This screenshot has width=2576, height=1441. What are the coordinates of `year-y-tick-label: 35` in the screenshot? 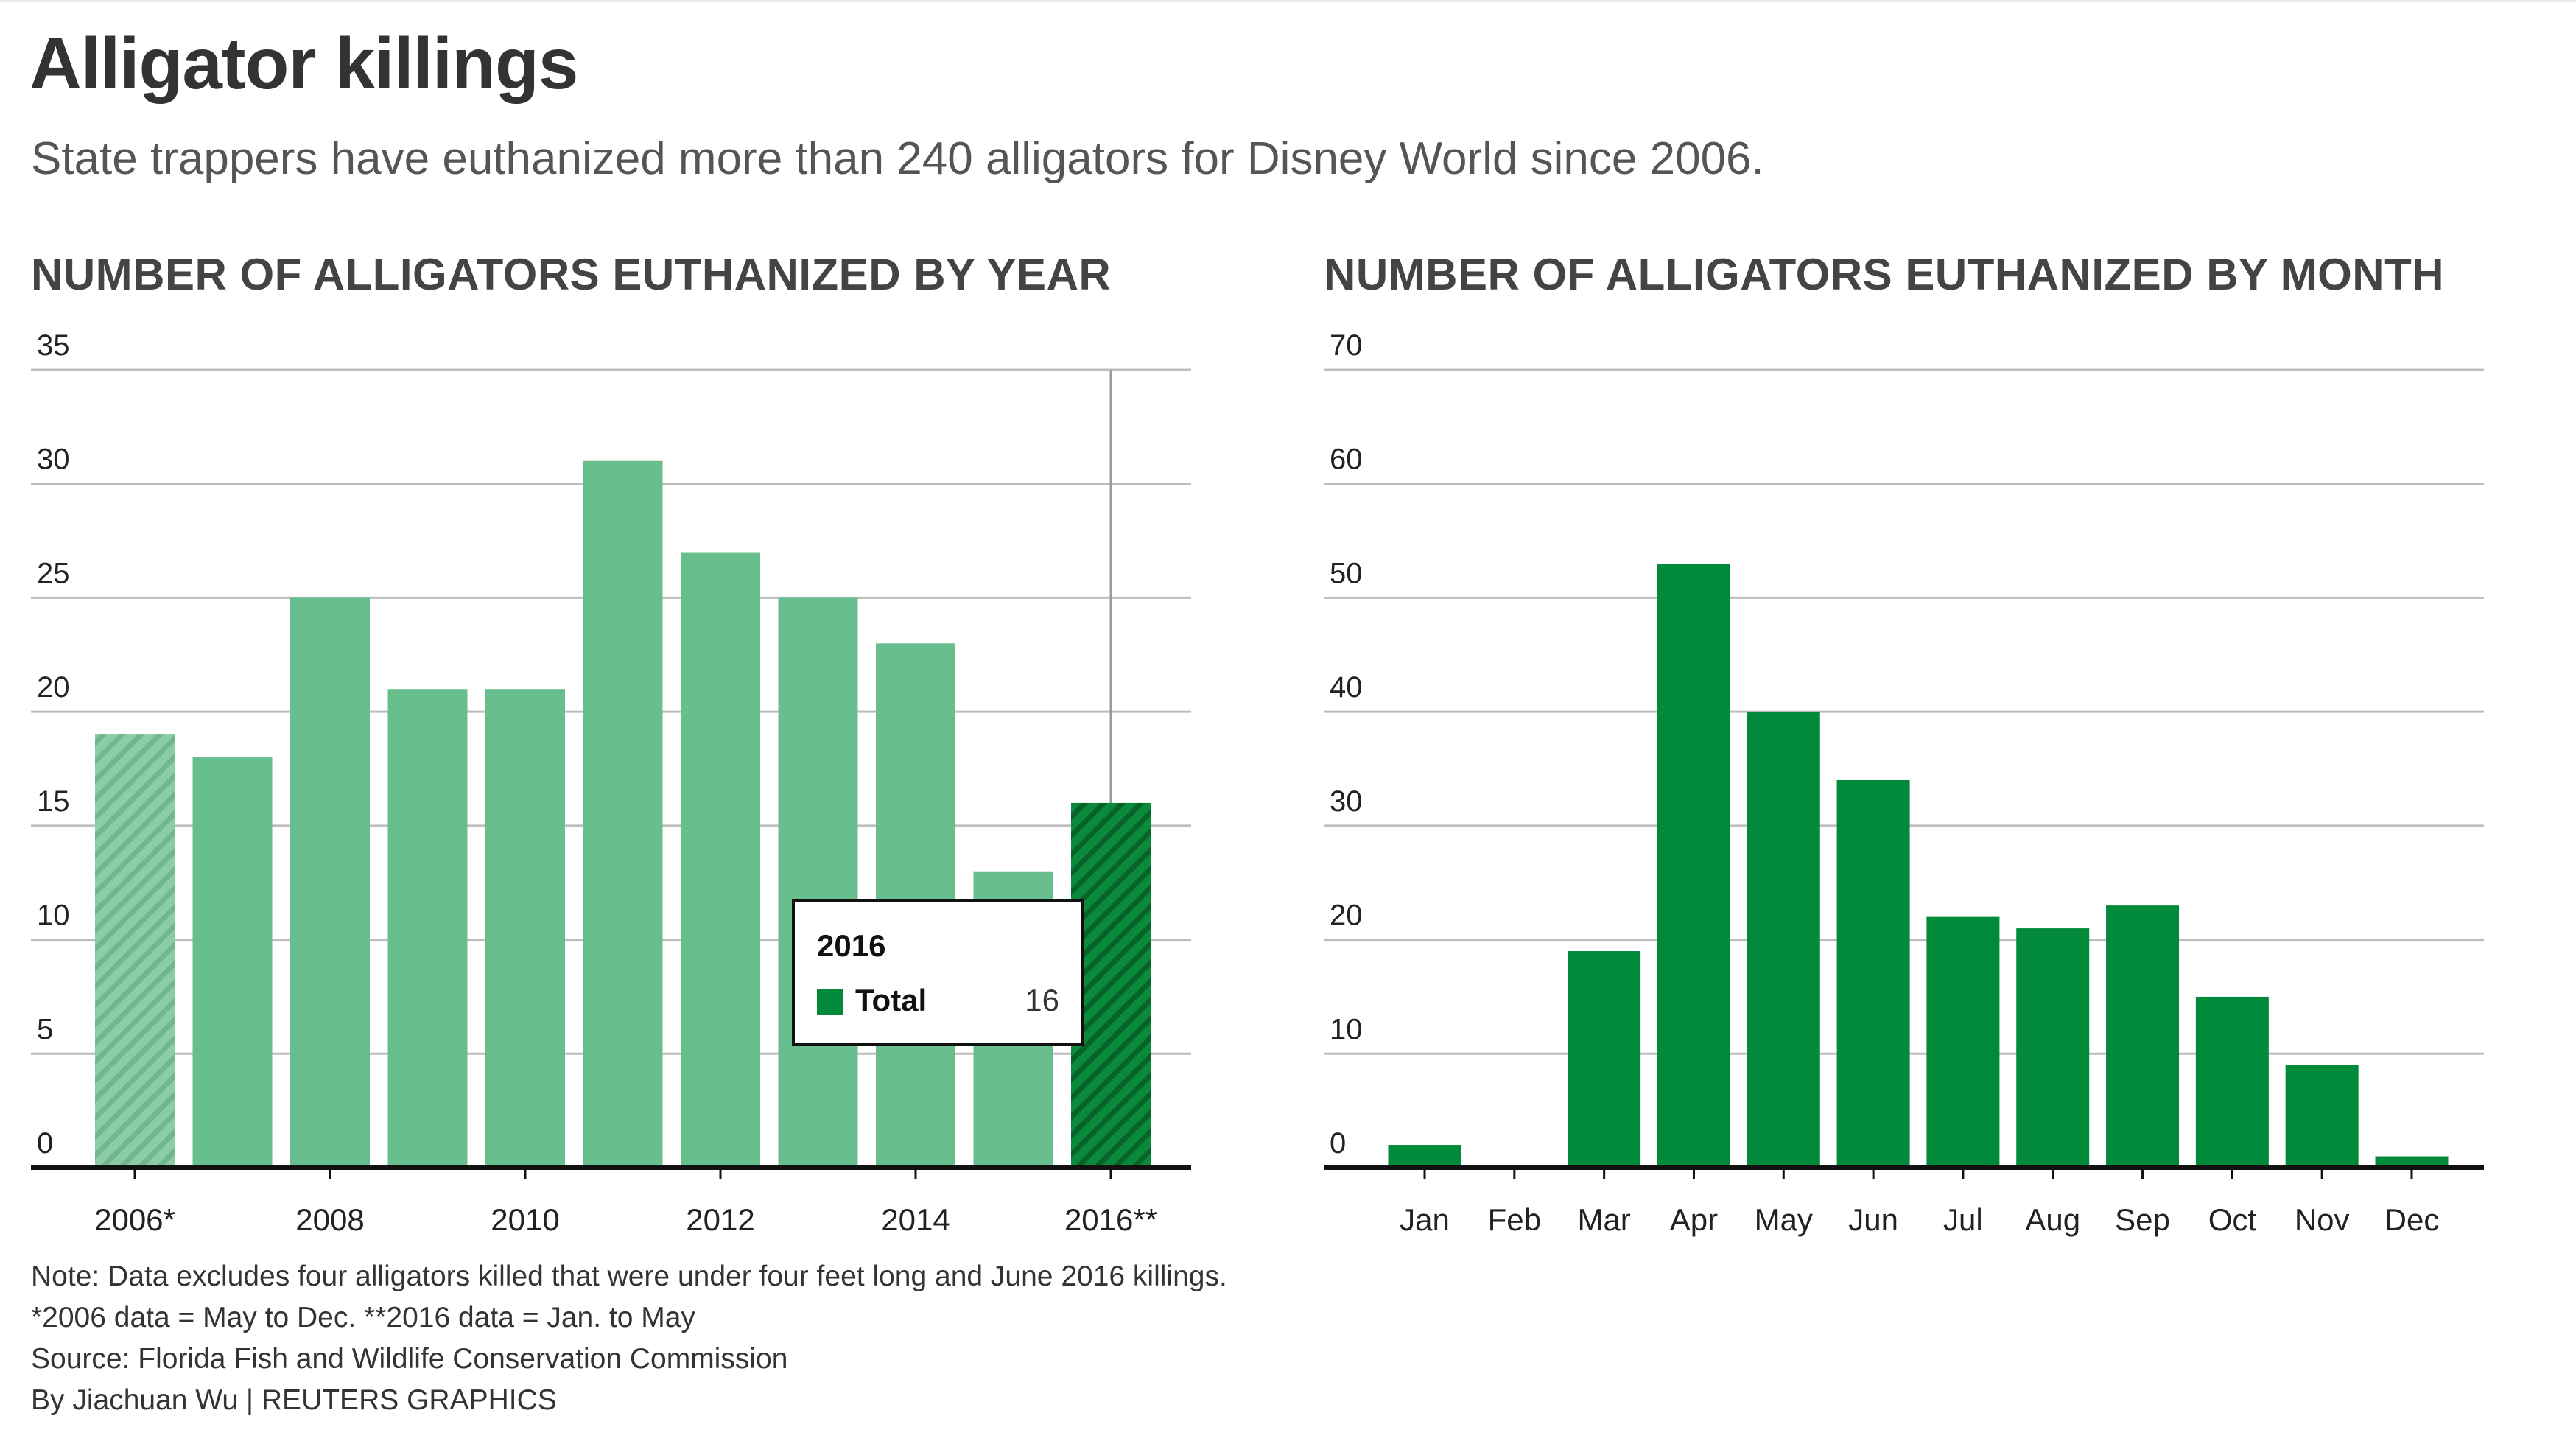 It's located at (53, 346).